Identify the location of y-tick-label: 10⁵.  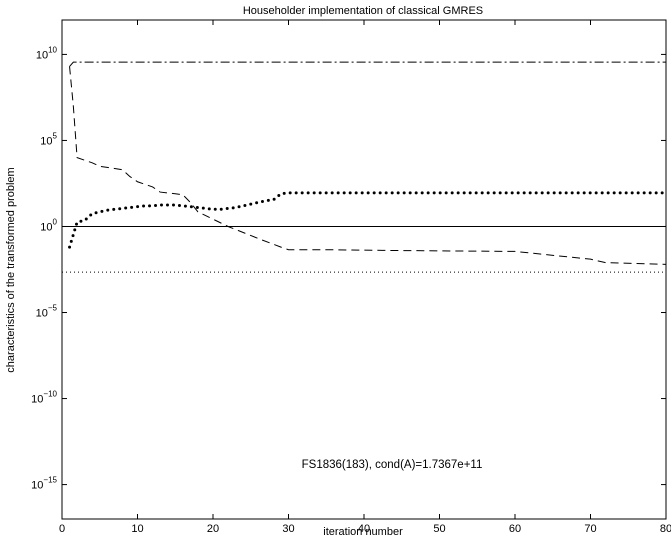
(48, 139).